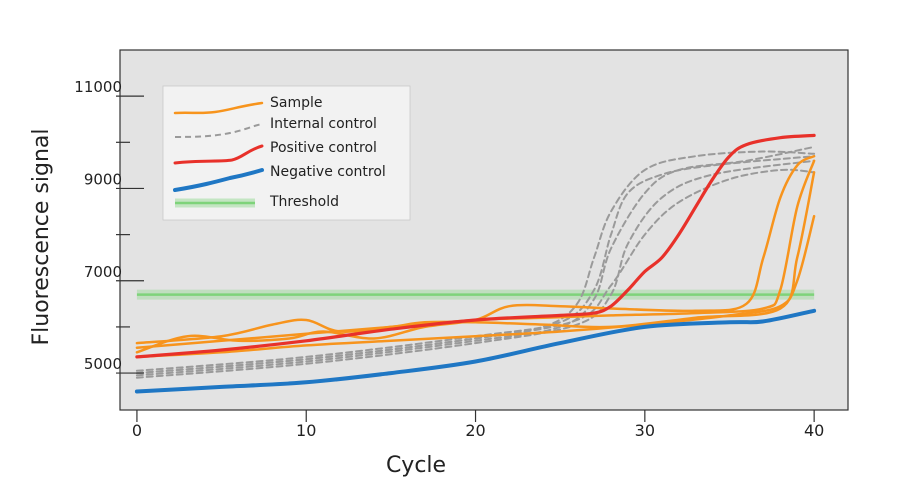 This screenshot has width=900, height=487. Describe the element at coordinates (323, 124) in the screenshot. I see `legend-label-internal: Internal control` at that location.